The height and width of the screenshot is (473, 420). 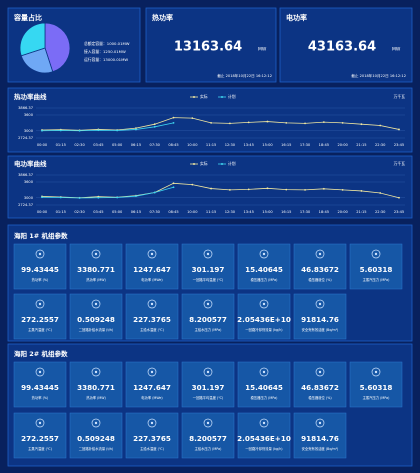 What do you see at coordinates (264, 438) in the screenshot?
I see `param-value: 2.05436E+10` at bounding box center [264, 438].